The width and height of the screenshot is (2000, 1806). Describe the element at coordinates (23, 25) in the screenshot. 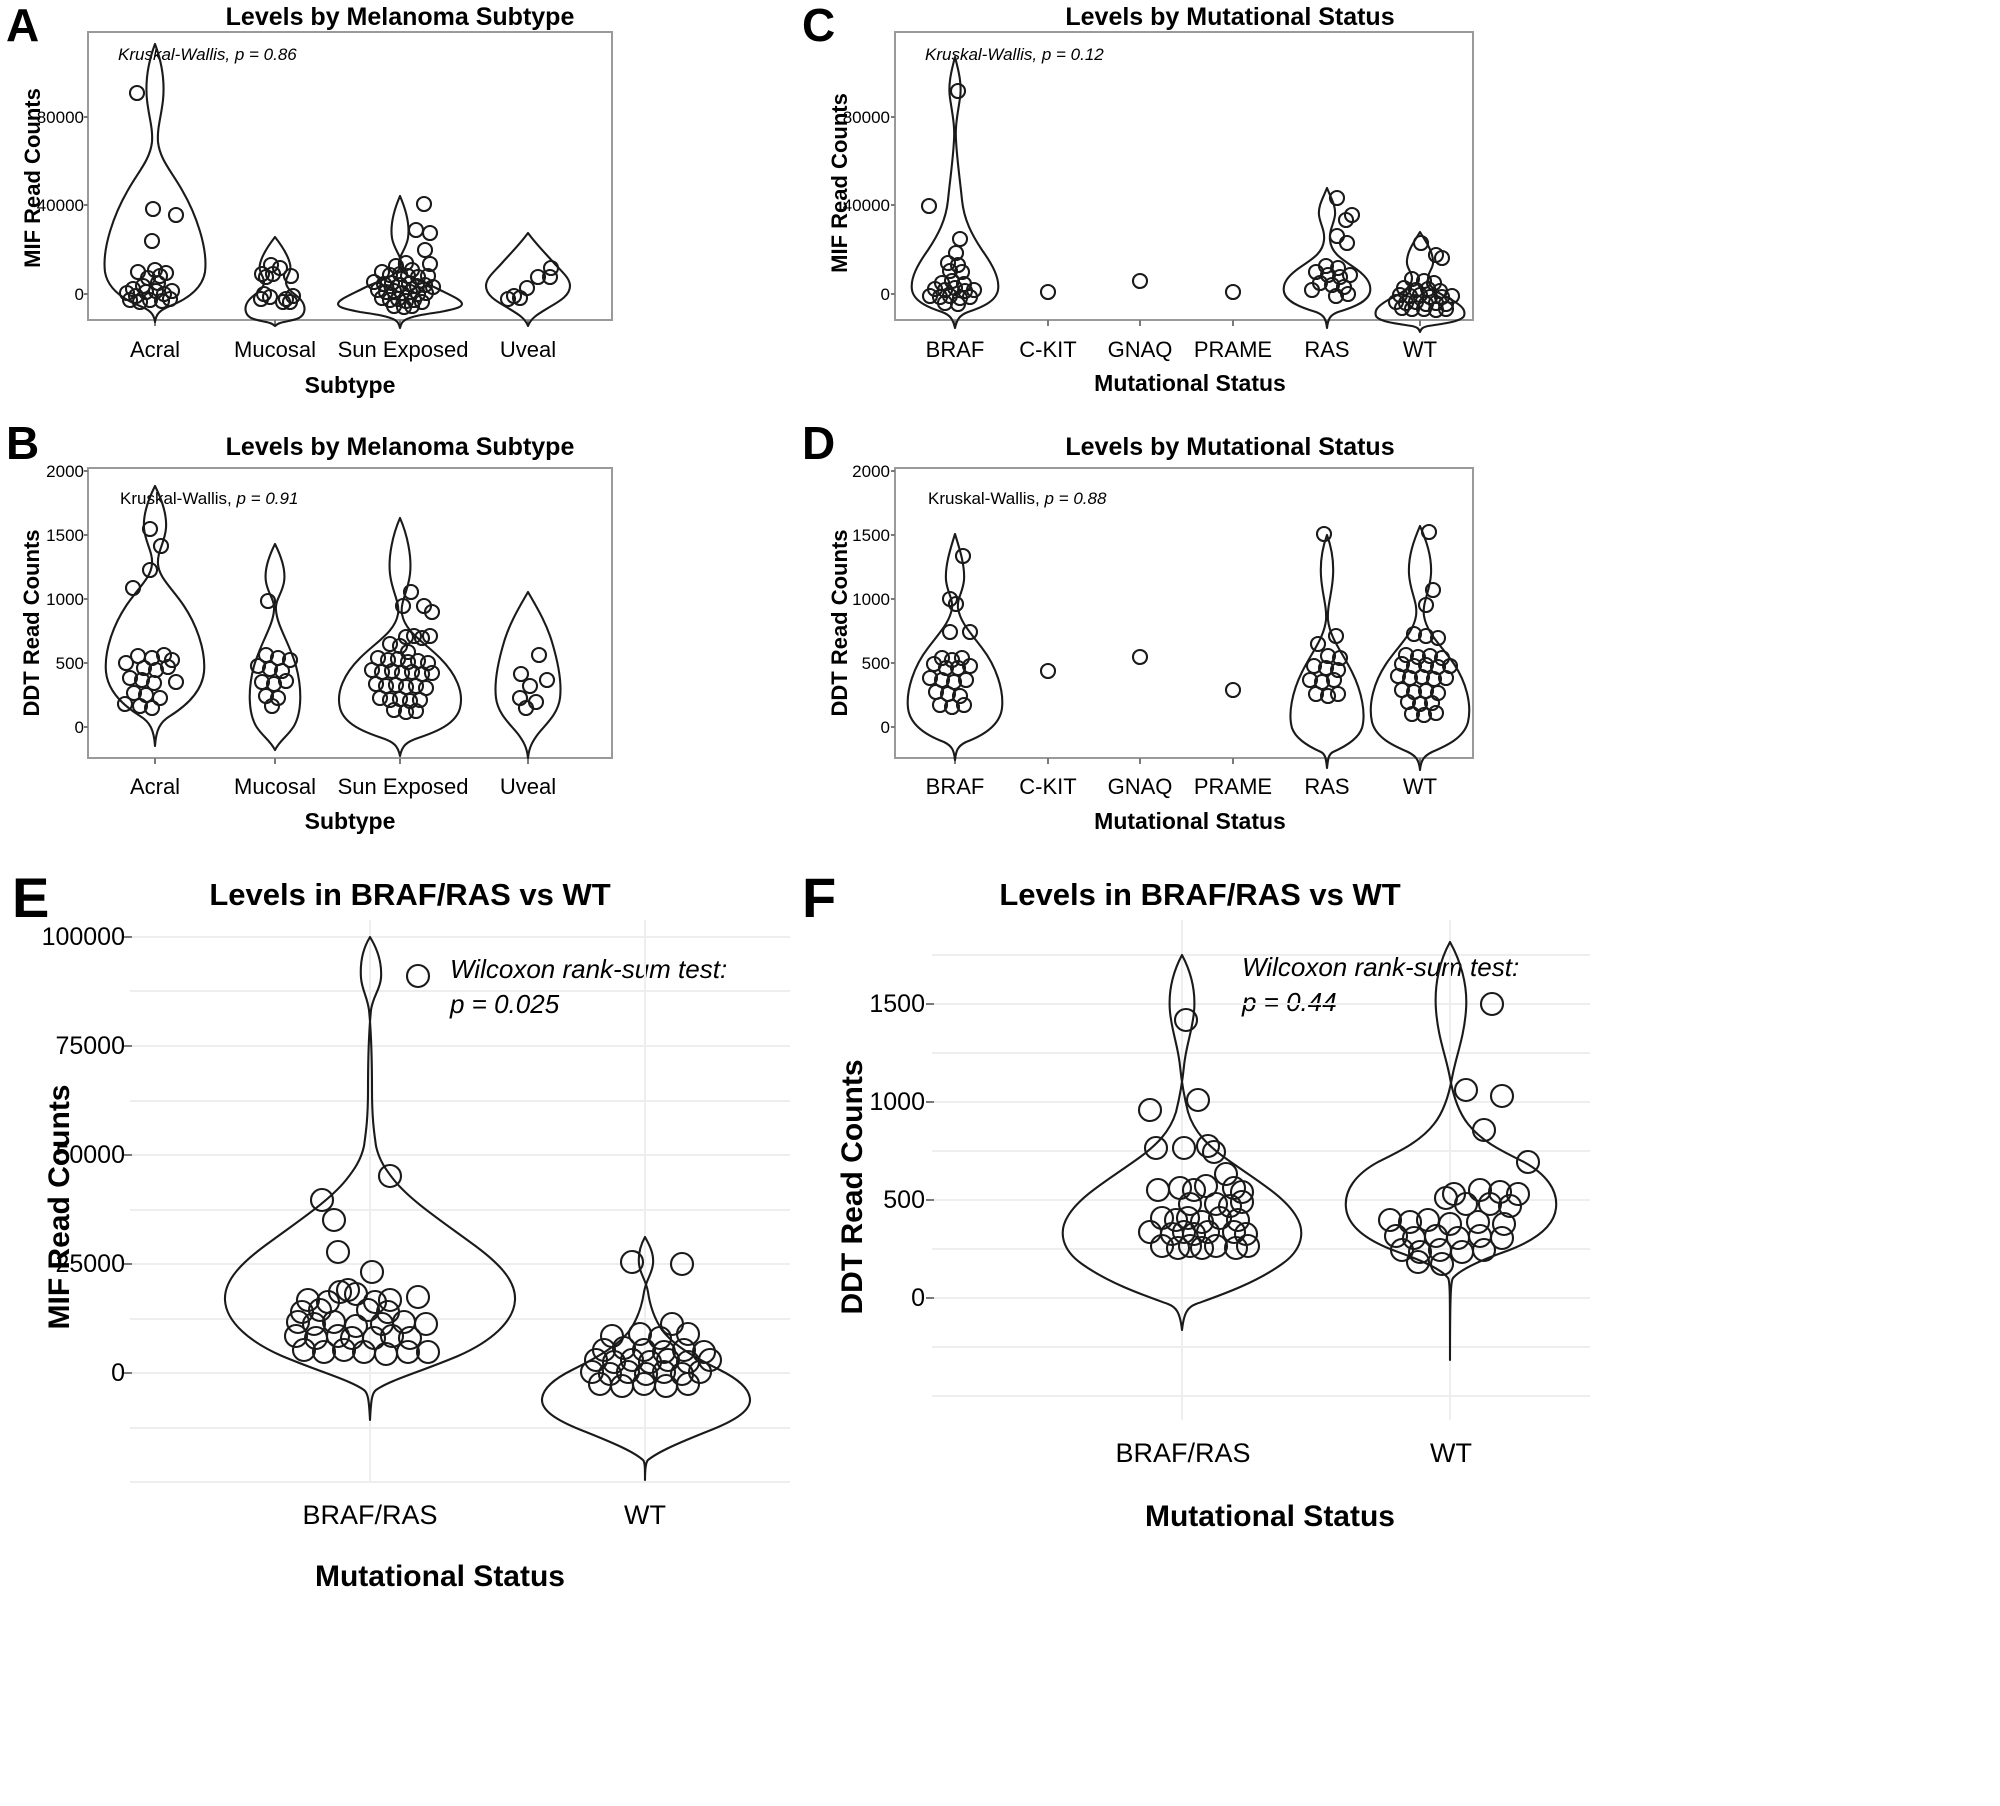

I see `panel-a-letter: A` at that location.